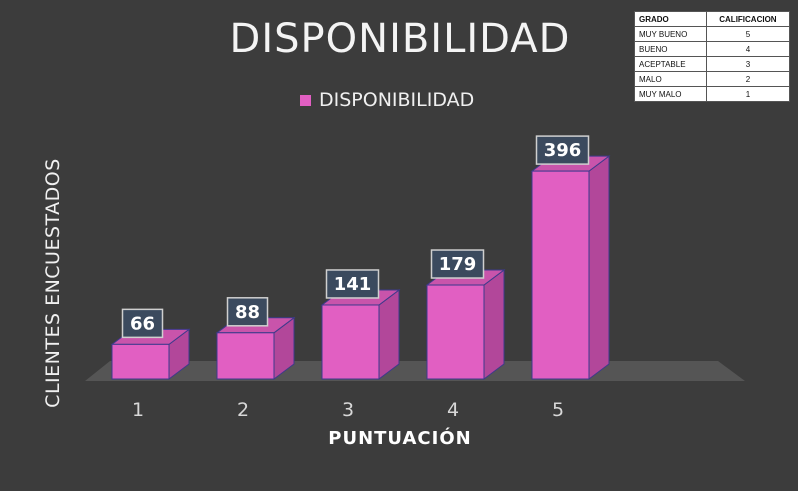  What do you see at coordinates (748, 19) in the screenshot?
I see `table-header-rating: CALIFICACION` at bounding box center [748, 19].